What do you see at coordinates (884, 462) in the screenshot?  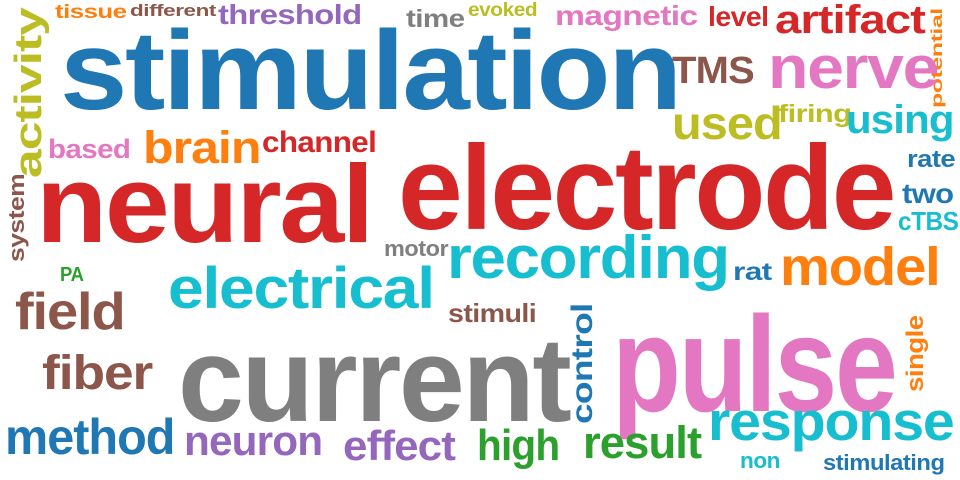 I see `word-stimulating: stimulating` at bounding box center [884, 462].